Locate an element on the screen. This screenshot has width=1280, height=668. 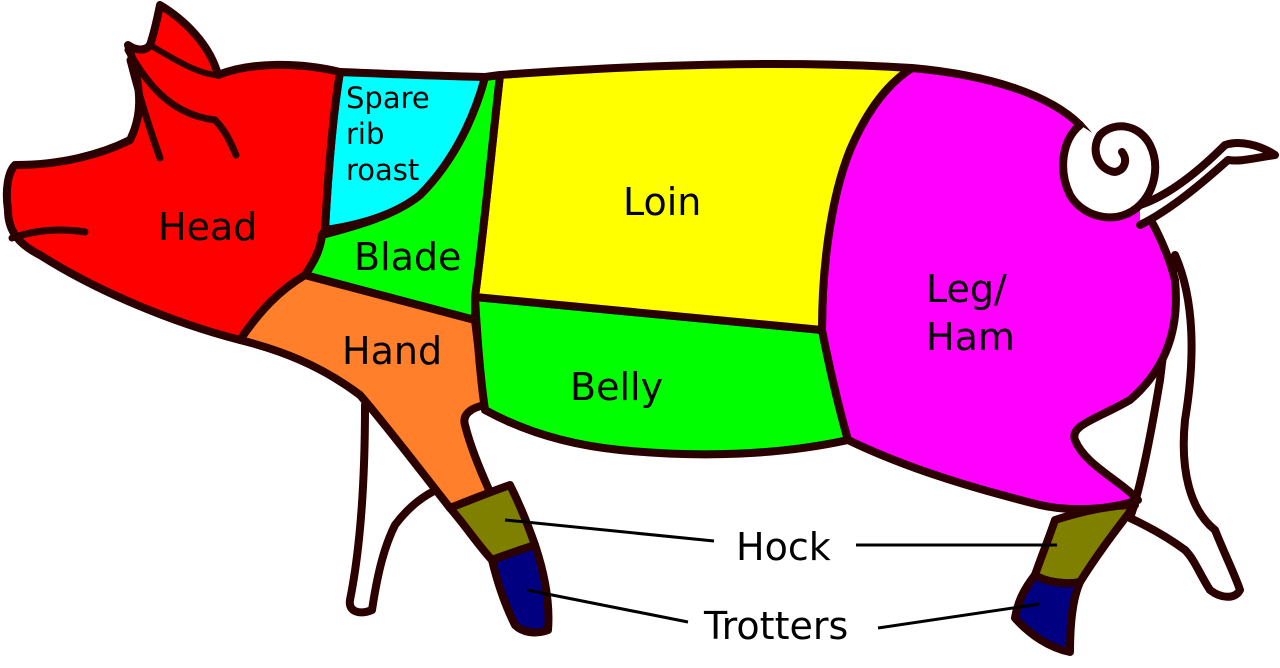
hand-label: Hand is located at coordinates (392, 351).